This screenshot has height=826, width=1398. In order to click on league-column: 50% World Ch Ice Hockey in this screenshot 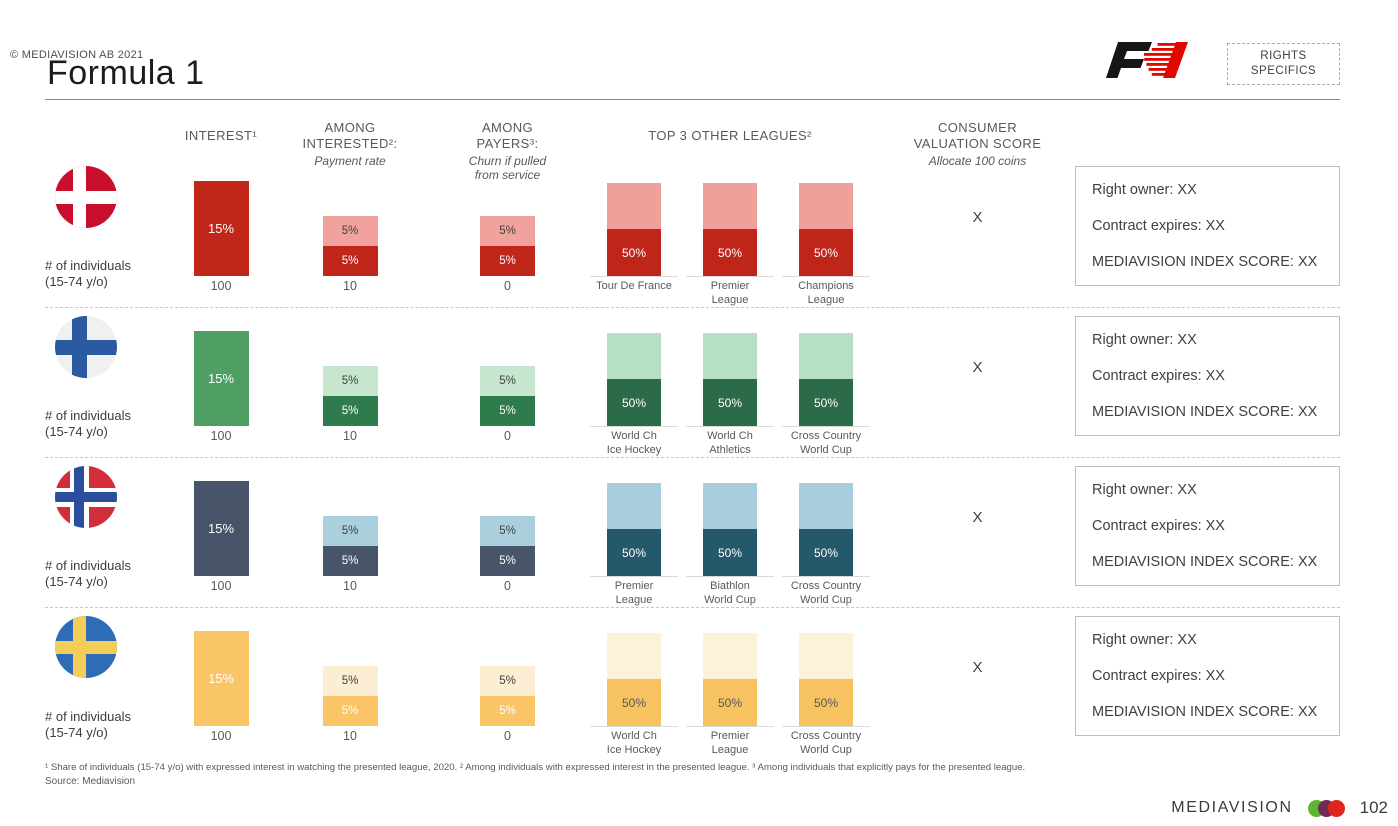, I will do `click(634, 683)`.